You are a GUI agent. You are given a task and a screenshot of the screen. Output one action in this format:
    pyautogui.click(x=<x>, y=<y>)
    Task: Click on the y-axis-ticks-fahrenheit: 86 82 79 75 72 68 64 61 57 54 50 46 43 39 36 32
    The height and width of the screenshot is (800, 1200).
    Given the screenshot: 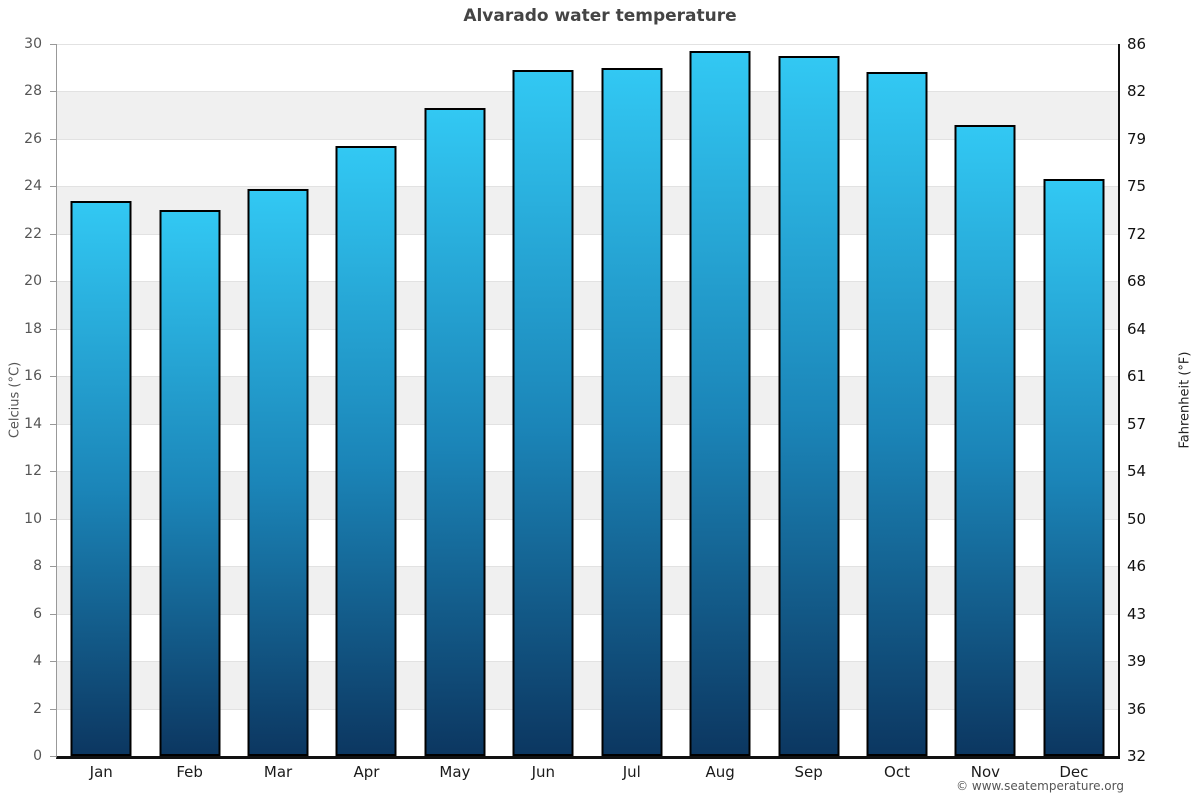 What is the action you would take?
    pyautogui.click(x=1150, y=400)
    